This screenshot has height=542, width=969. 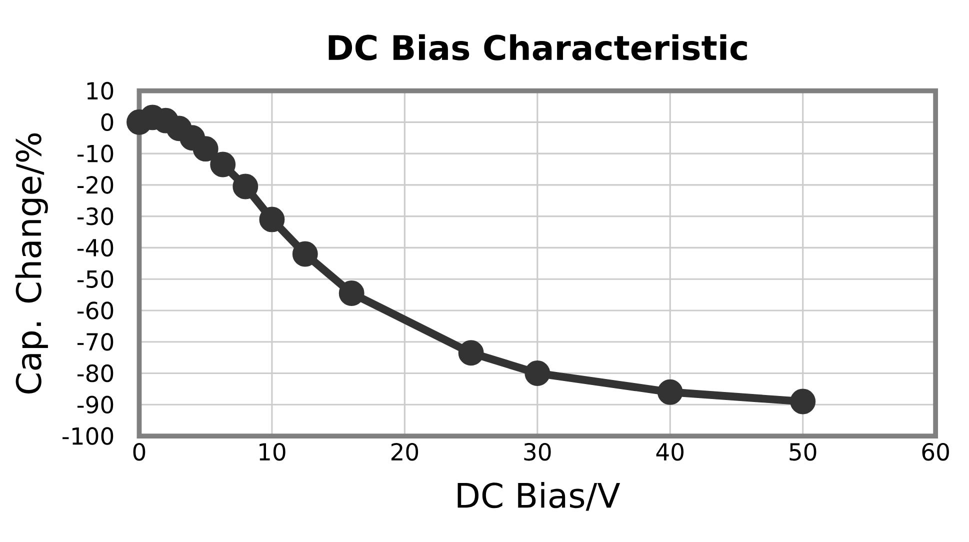 I want to click on chart-title: DC Bias Characteristic, so click(x=537, y=47).